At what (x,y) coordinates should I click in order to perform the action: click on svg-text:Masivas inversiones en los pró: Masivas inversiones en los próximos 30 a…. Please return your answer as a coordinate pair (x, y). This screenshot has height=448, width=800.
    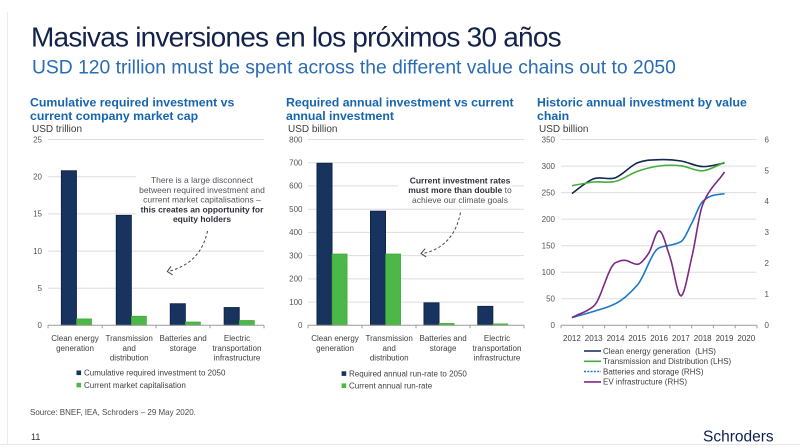
    Looking at the image, I should click on (296, 37).